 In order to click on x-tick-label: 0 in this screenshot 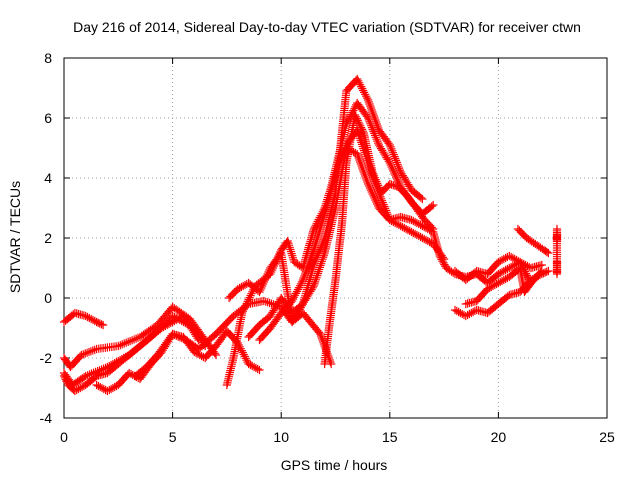, I will do `click(64, 437)`.